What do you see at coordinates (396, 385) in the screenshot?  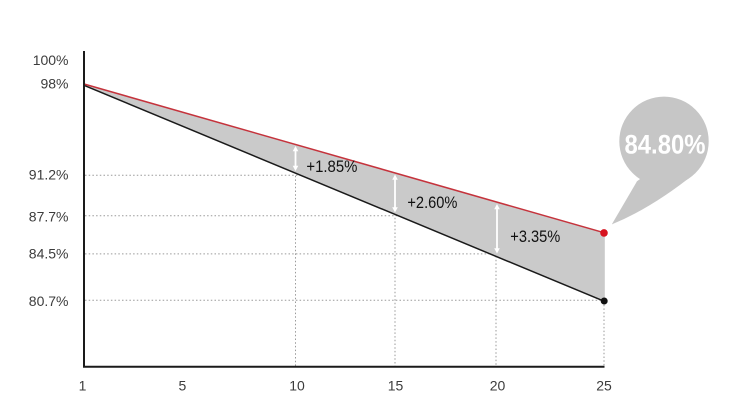 I see `svg-text: 15` at bounding box center [396, 385].